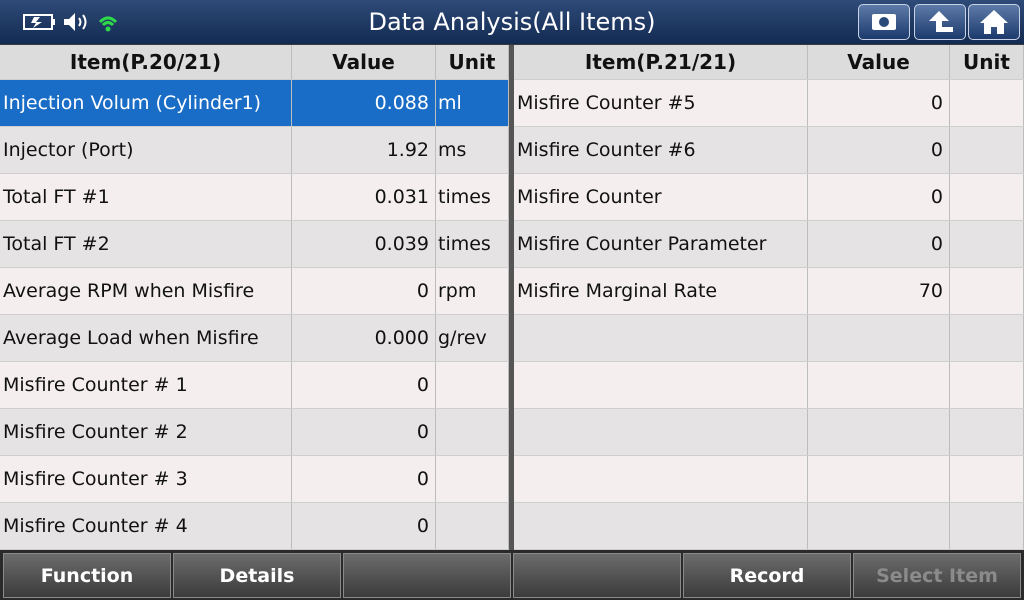  I want to click on blank-button, so click(427, 575).